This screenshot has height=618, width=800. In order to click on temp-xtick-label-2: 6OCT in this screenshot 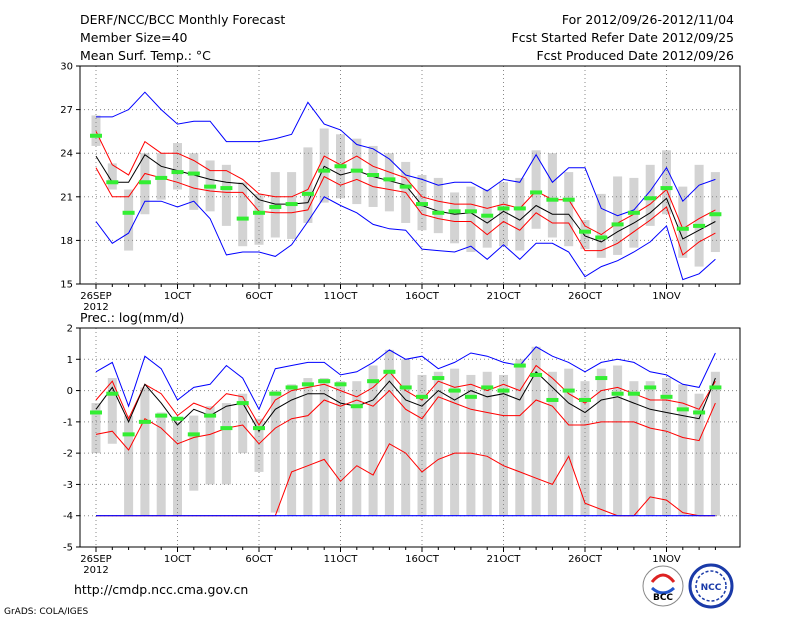, I will do `click(259, 296)`.